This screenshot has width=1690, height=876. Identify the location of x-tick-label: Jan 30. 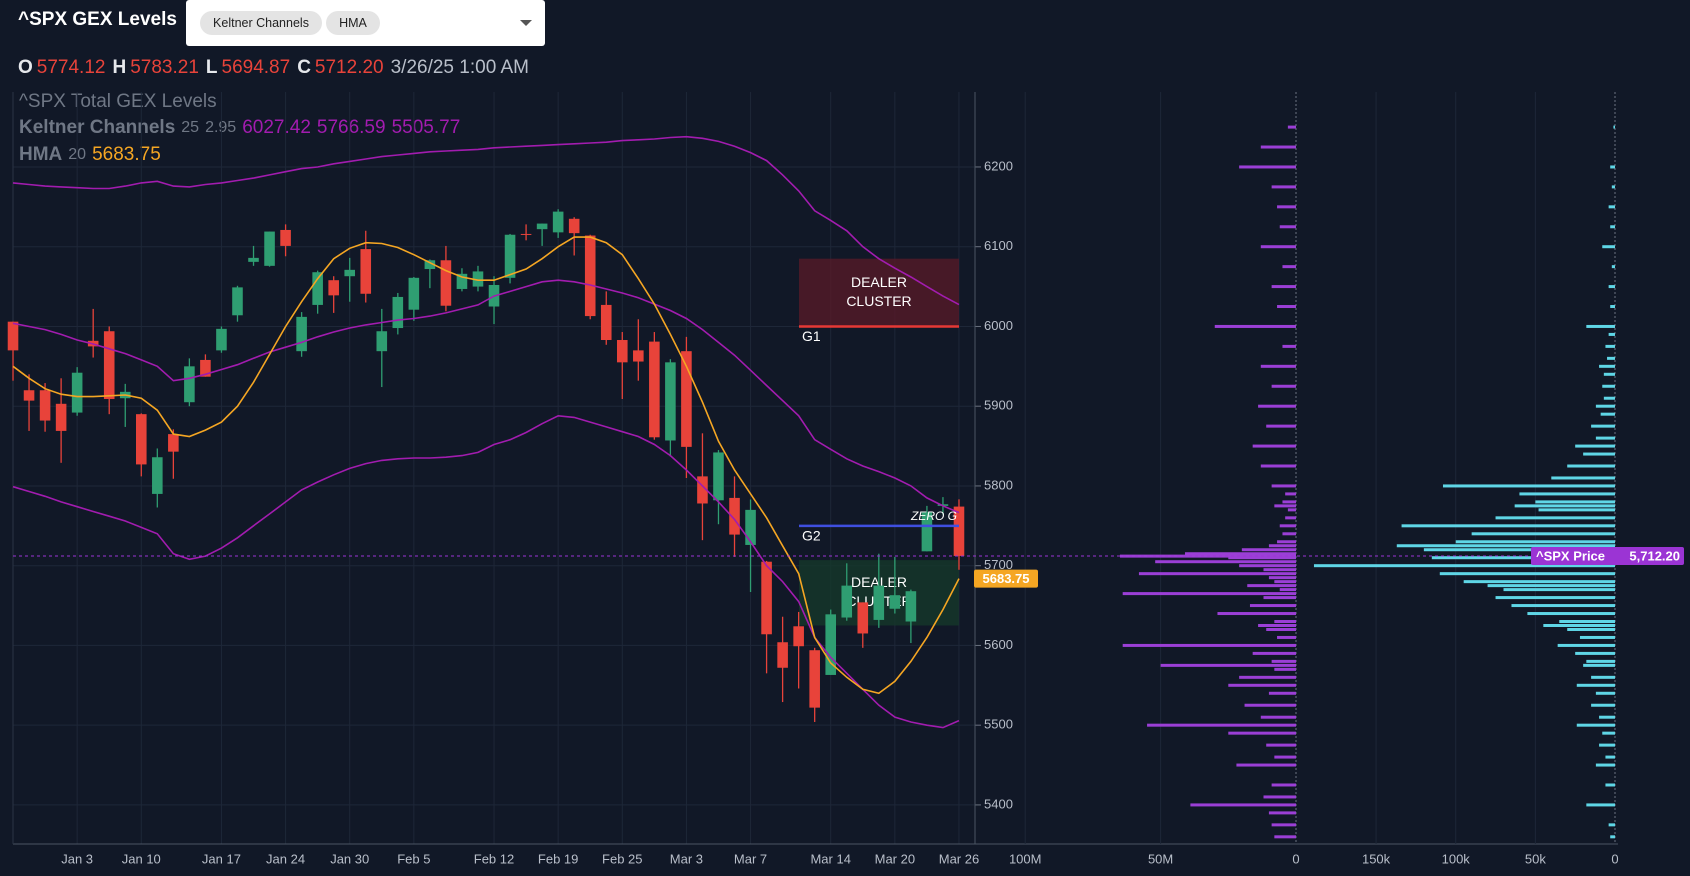
(349, 858).